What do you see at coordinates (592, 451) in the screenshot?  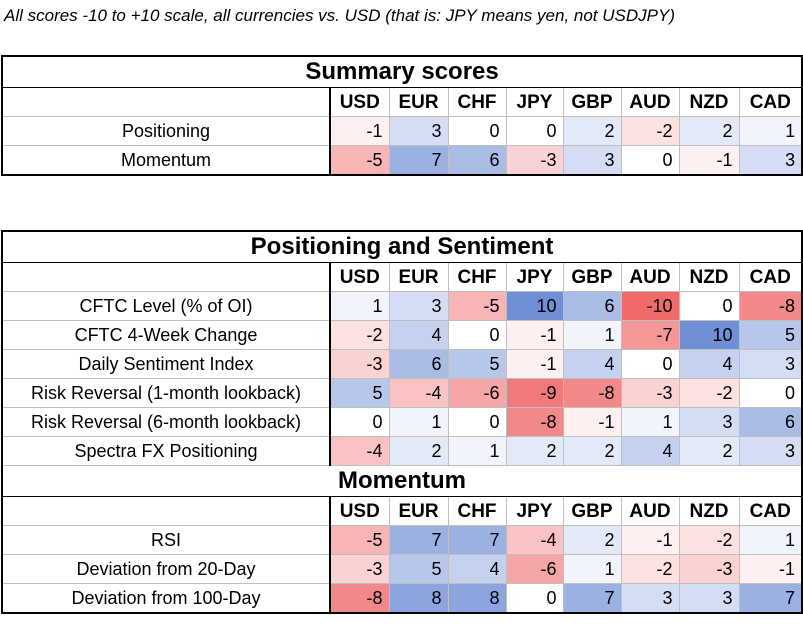 I see `score-cell-gbp: 2` at bounding box center [592, 451].